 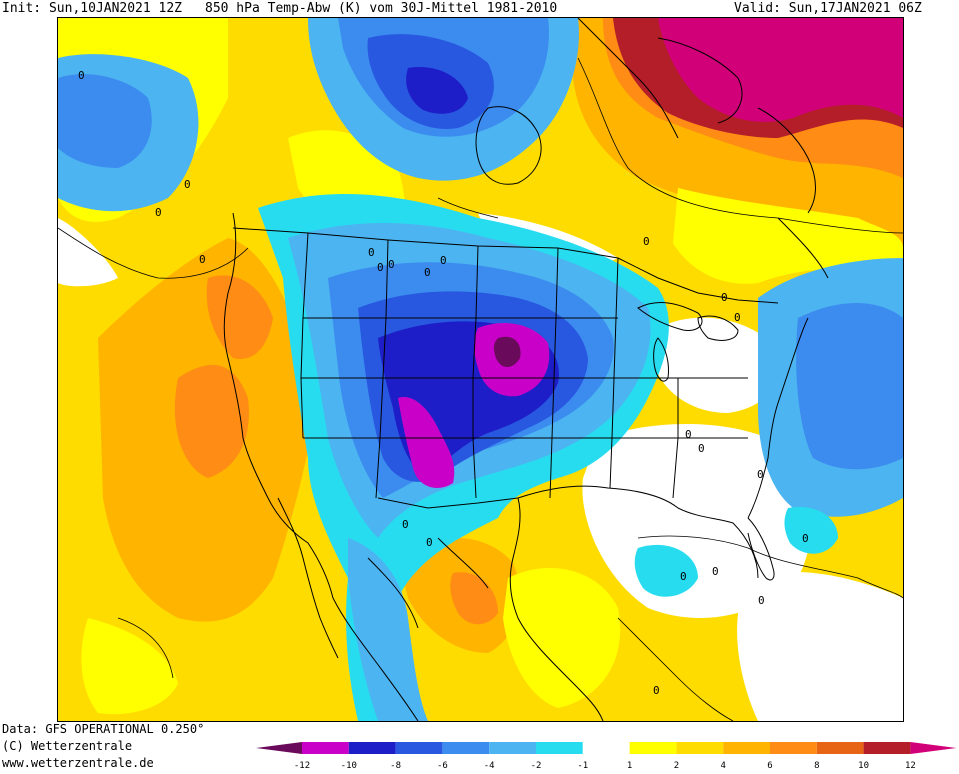 I want to click on legend-tick-label: -4, so click(x=489, y=766).